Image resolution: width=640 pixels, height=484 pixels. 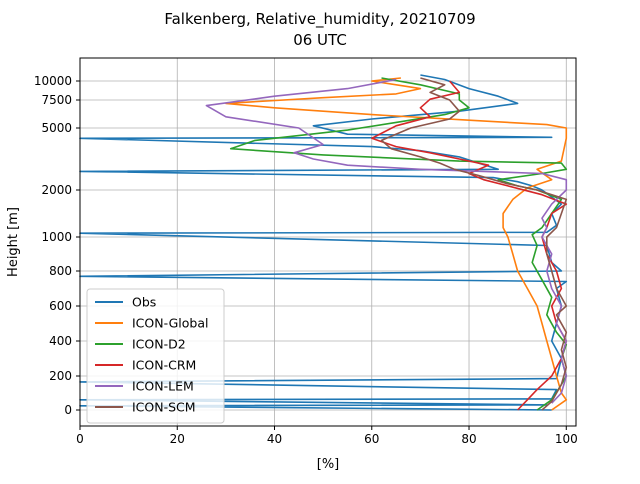 What do you see at coordinates (80, 439) in the screenshot?
I see `x-tick-label: 0` at bounding box center [80, 439].